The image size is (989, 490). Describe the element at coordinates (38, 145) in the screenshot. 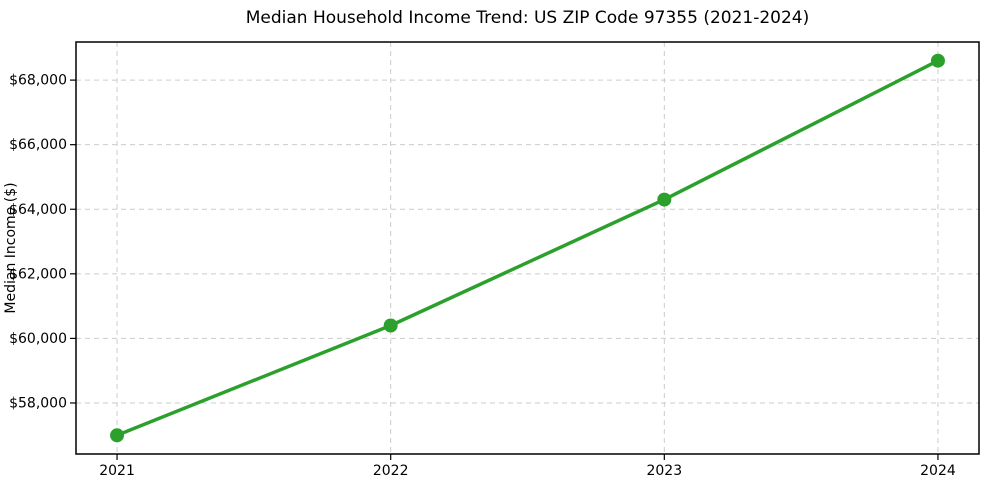

I see `y-tick-label: $66,000` at that location.